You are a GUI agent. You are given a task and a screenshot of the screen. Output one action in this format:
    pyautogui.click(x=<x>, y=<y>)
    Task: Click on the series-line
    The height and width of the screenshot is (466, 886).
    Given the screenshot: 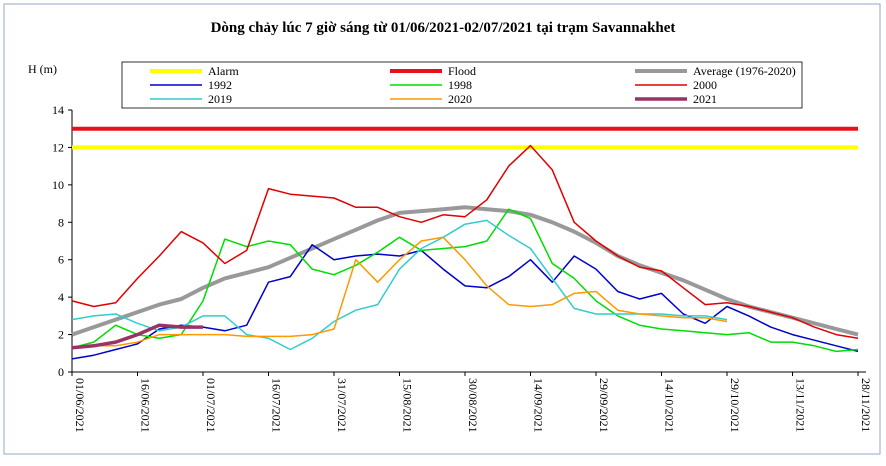 What is the action you would take?
    pyautogui.click(x=137, y=336)
    